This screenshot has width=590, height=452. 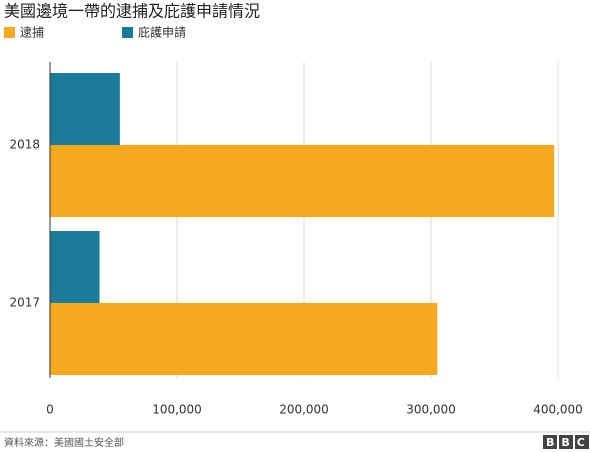 I want to click on y-tick-label: 2018, so click(x=24, y=145).